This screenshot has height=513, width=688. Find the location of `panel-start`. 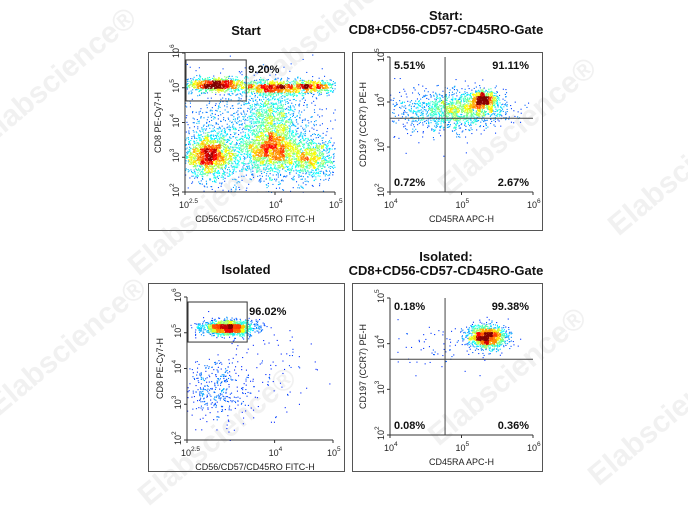

panel-start is located at coordinates (246, 141).